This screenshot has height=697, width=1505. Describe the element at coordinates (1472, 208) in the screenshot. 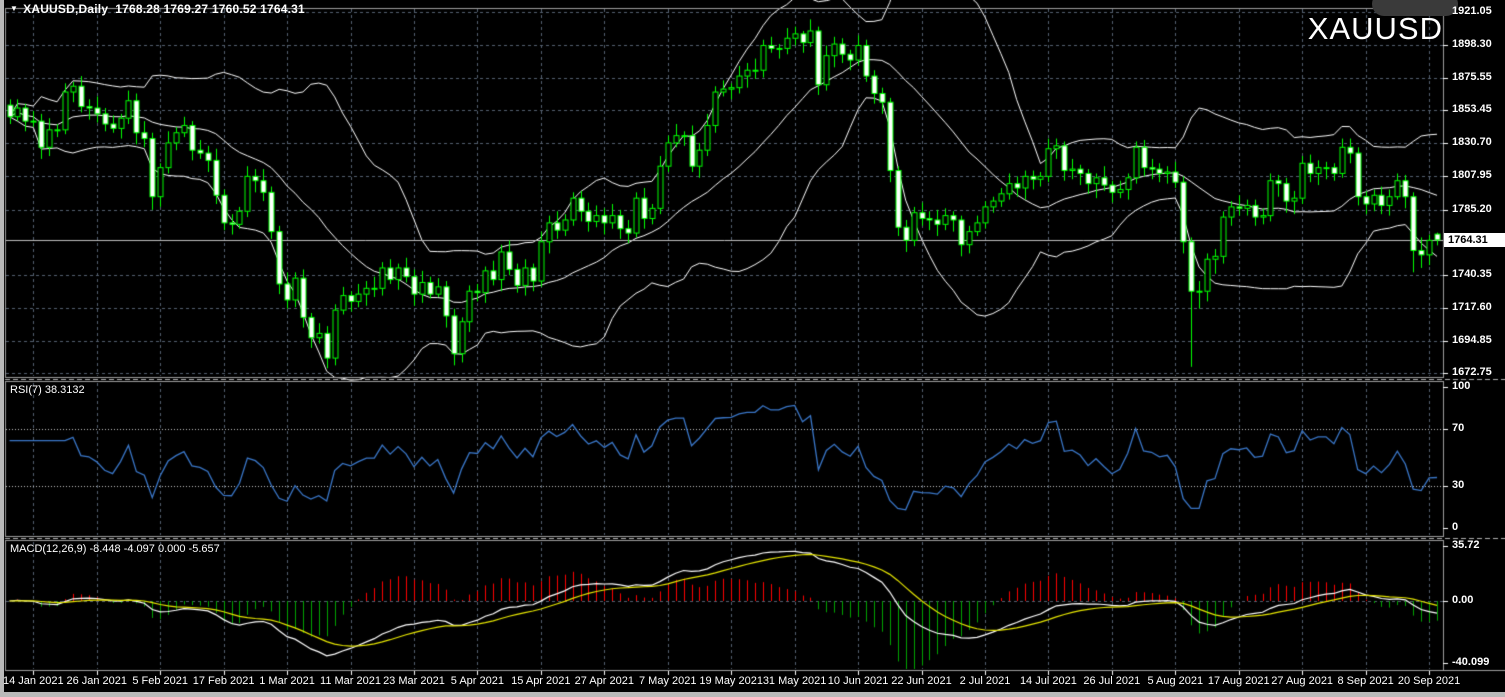

I see `price-axis-label: 1785.20` at that location.